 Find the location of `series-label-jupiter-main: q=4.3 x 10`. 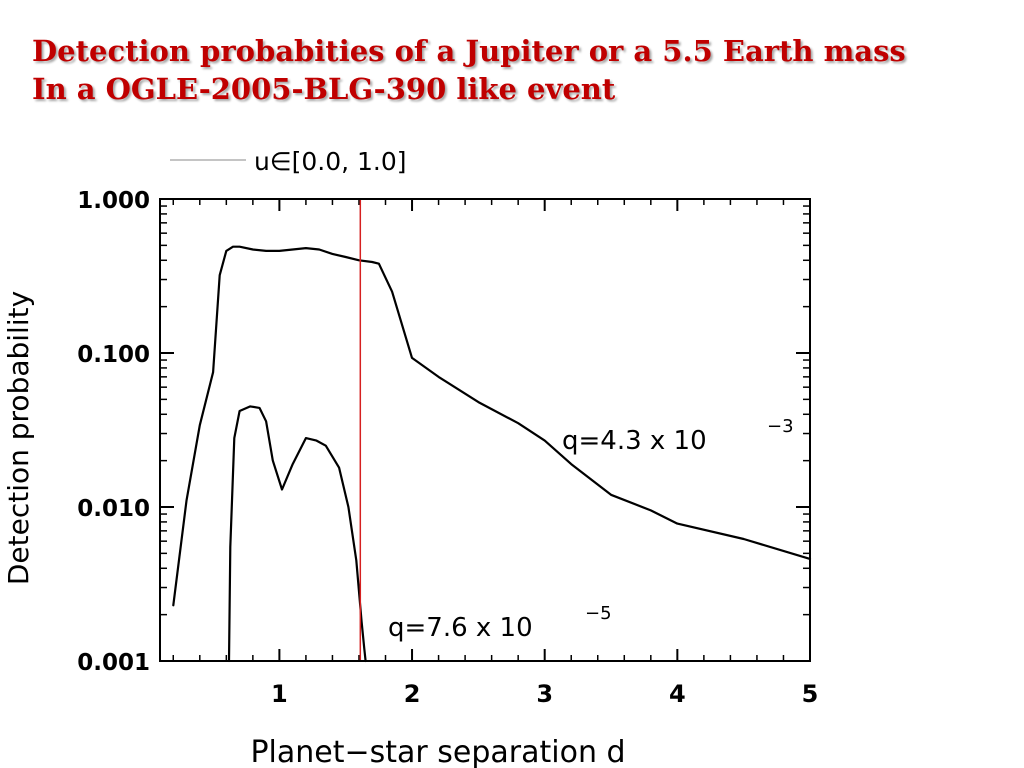

series-label-jupiter-main: q=4.3 x 10 is located at coordinates (634, 441).